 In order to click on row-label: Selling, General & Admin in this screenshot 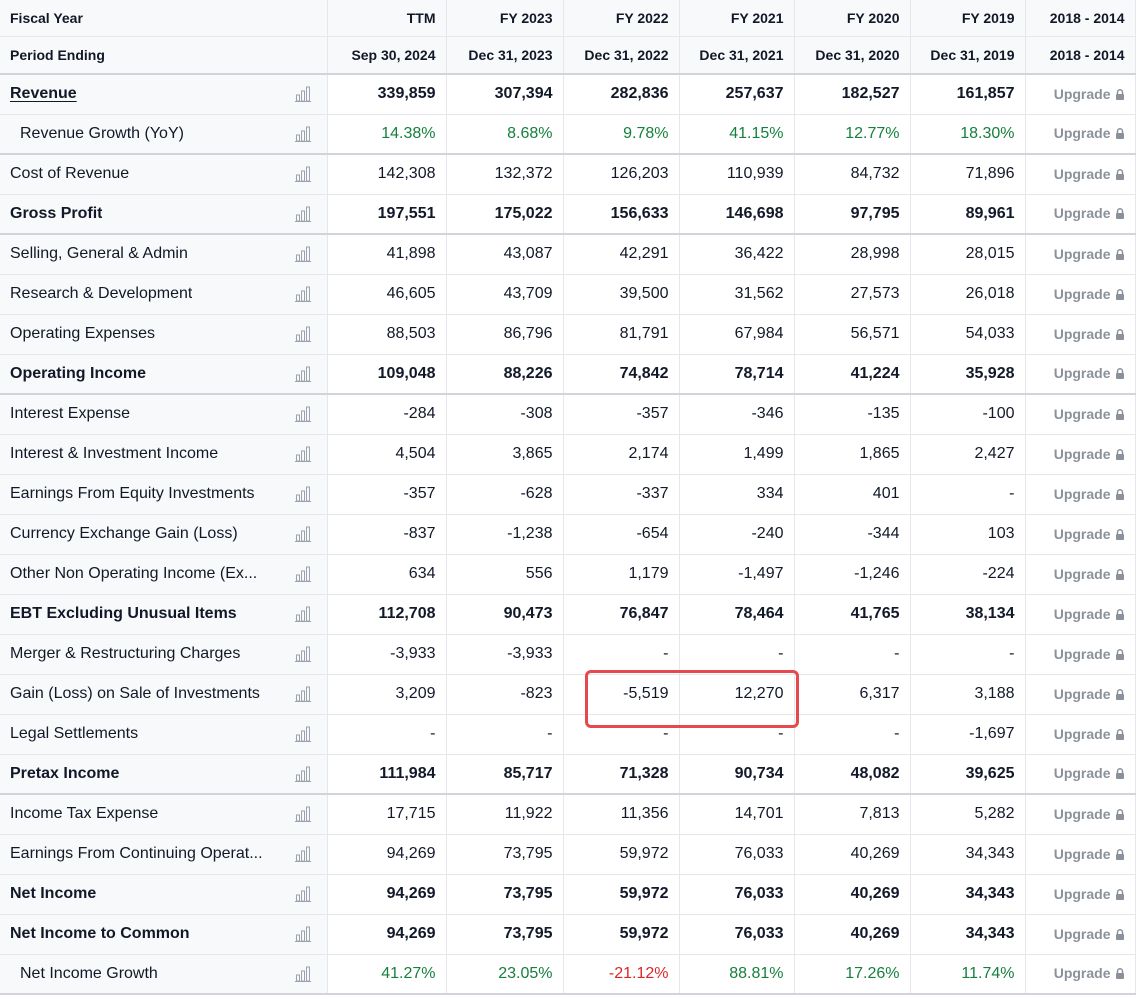, I will do `click(99, 254)`.